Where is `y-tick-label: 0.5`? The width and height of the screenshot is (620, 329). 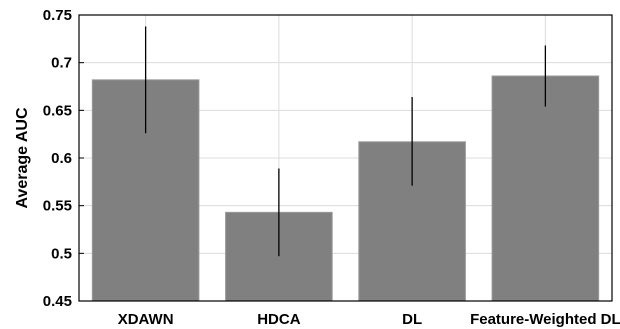
y-tick-label: 0.5 is located at coordinates (61, 253).